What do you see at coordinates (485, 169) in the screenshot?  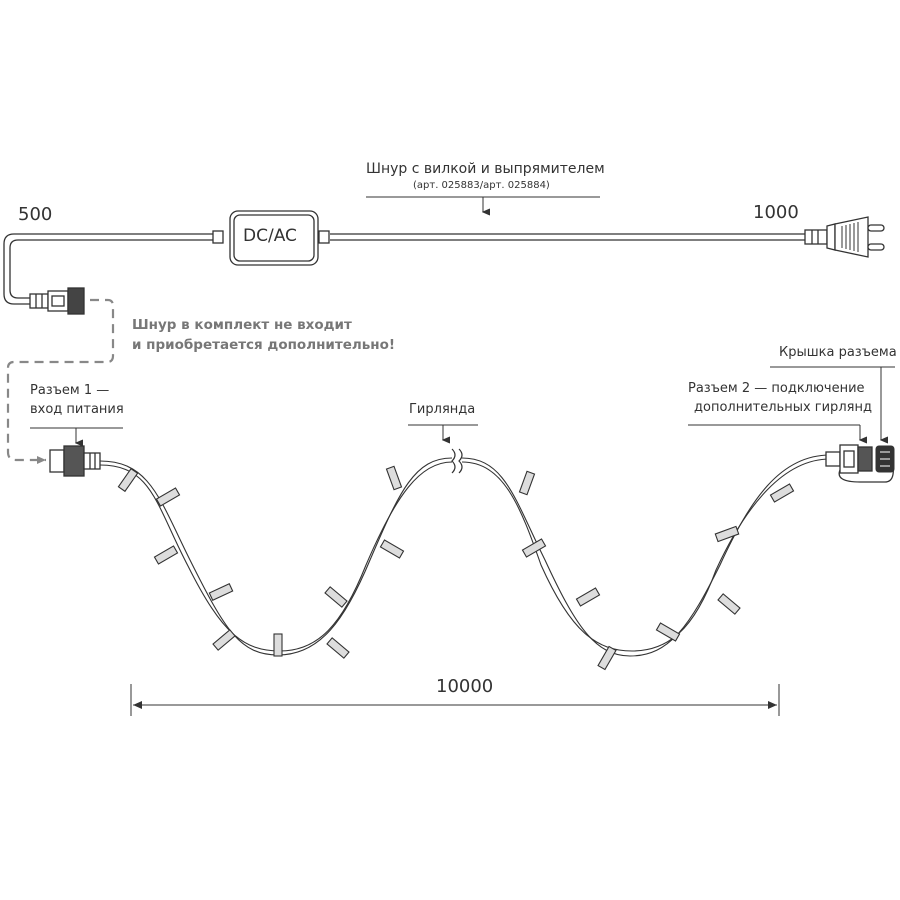 I see `cord-title: Шнур с вилкой и выпрямителем` at bounding box center [485, 169].